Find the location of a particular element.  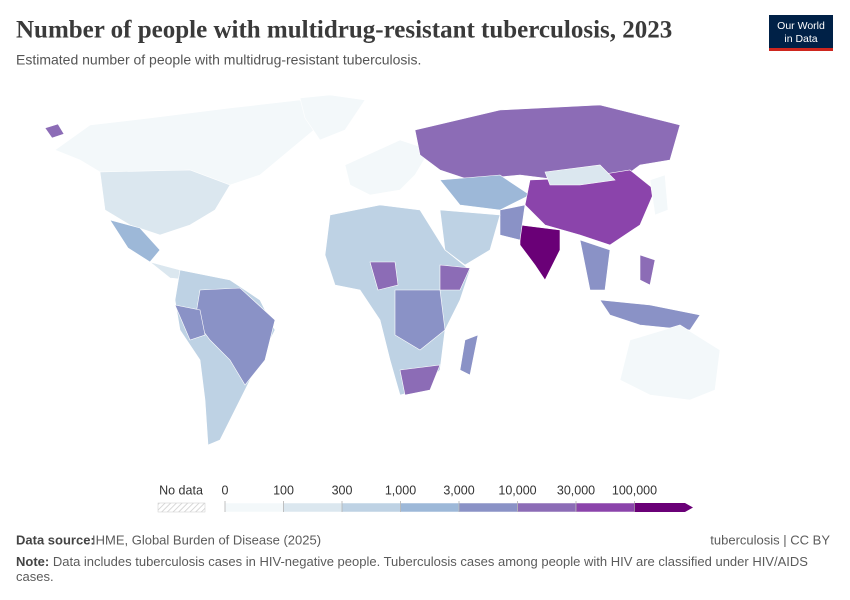

japan is located at coordinates (659, 195).